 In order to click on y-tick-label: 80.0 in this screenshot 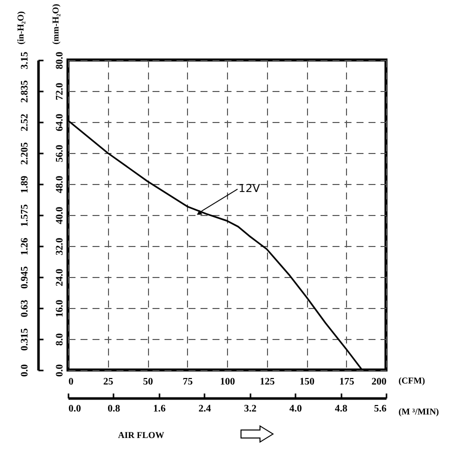, I will do `click(60, 61)`.